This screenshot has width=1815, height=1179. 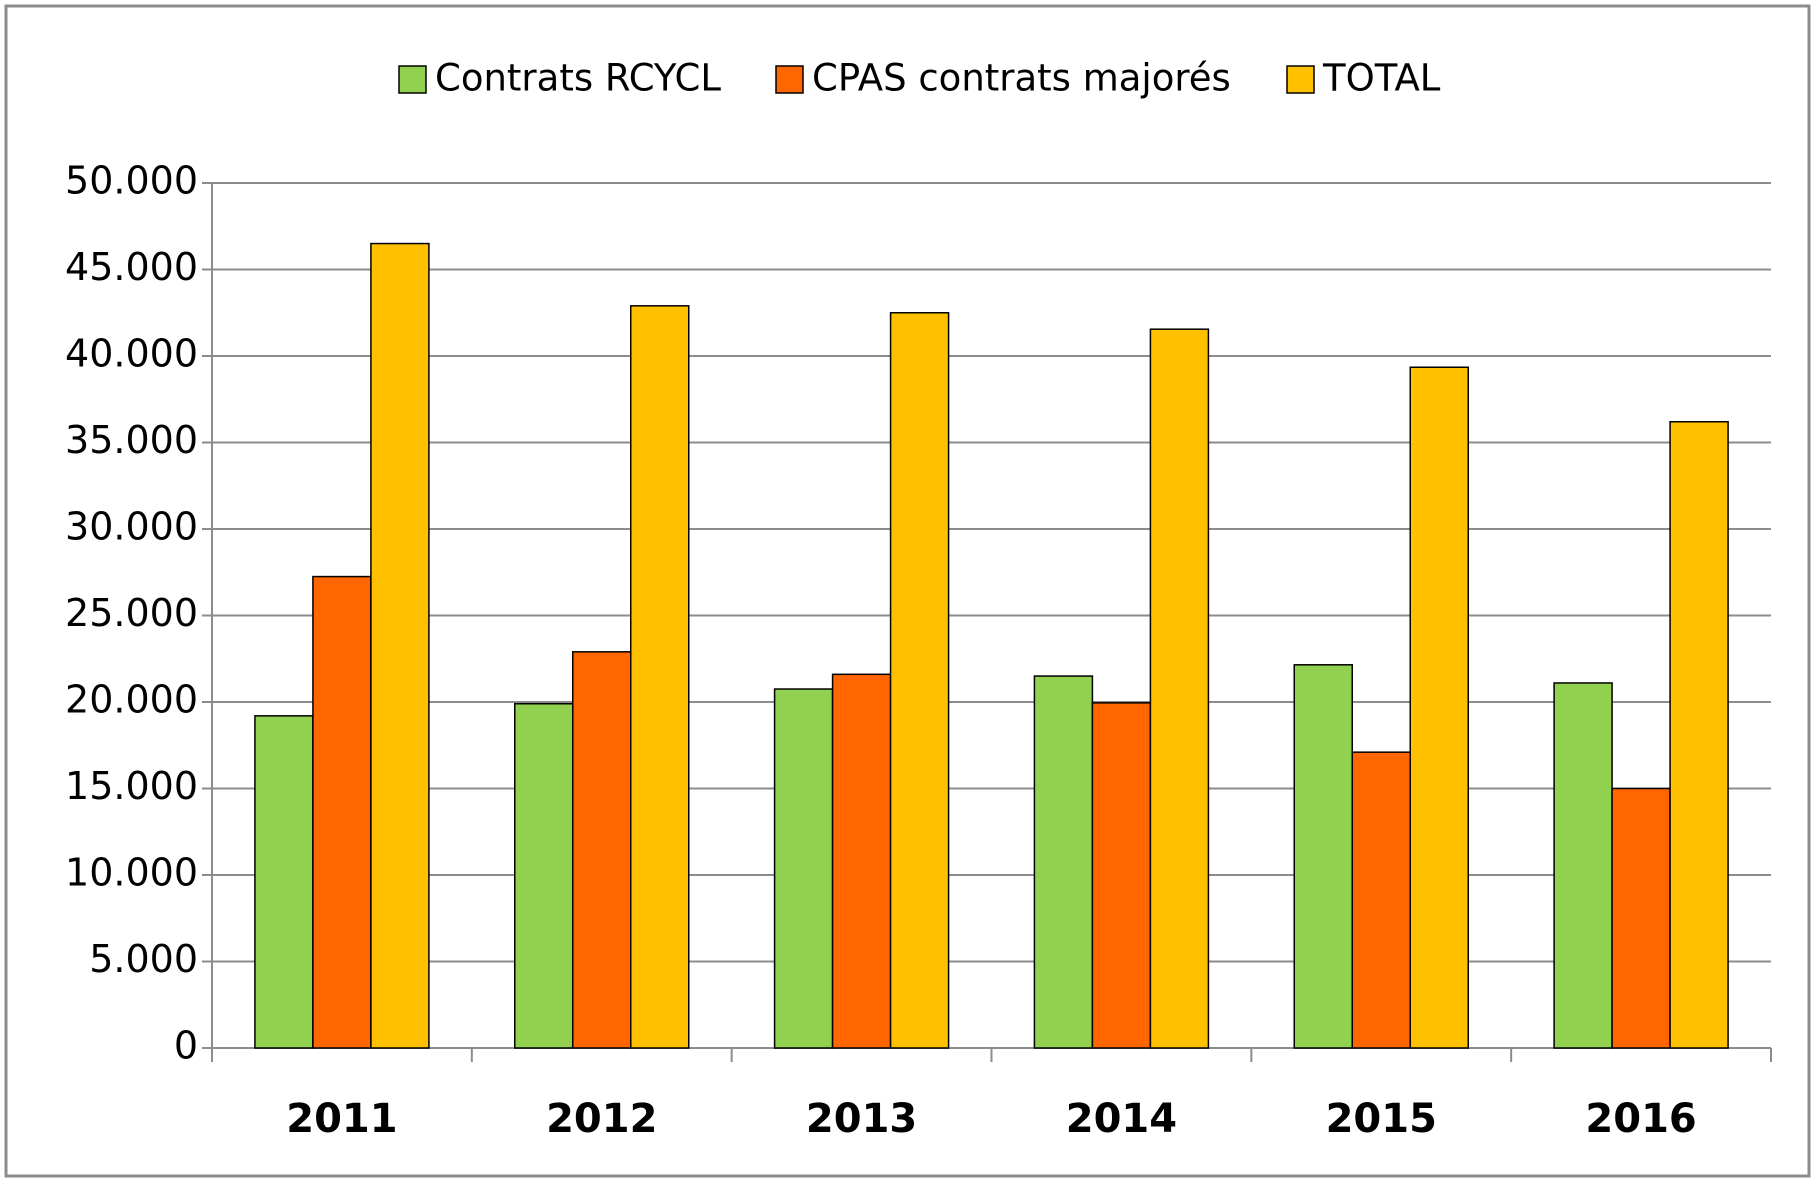 I want to click on y-tick-label: 25.000, so click(x=131, y=613).